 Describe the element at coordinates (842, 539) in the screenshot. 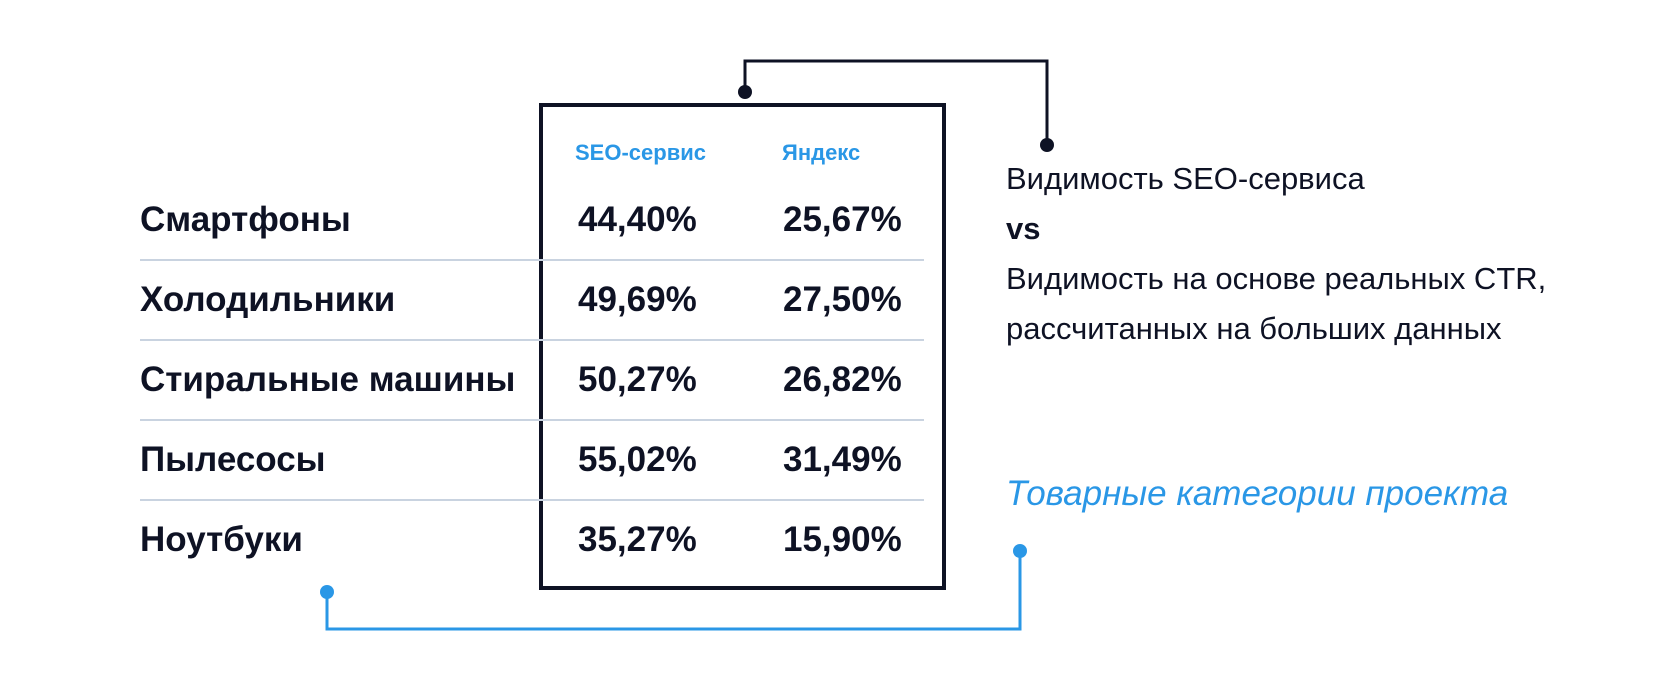

I see `yandex-value: 15,90%` at that location.